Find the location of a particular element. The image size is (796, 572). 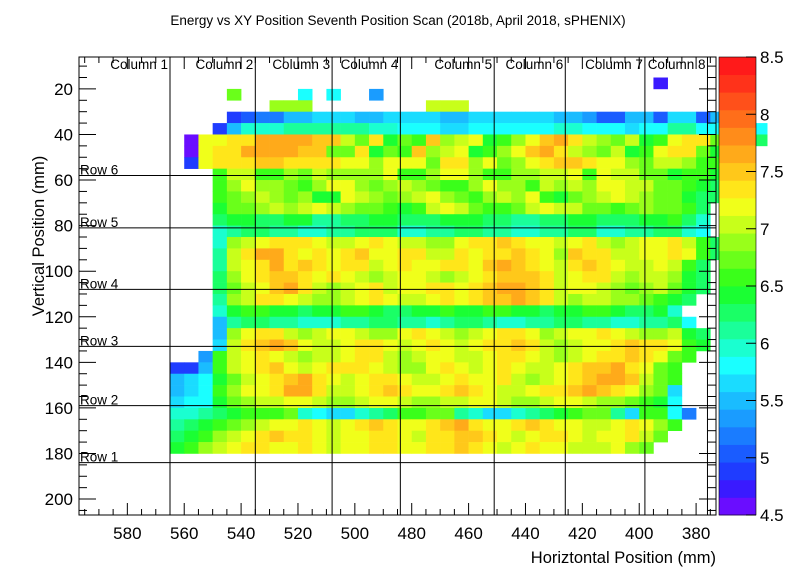

row-label: Row 3 is located at coordinates (99, 340).